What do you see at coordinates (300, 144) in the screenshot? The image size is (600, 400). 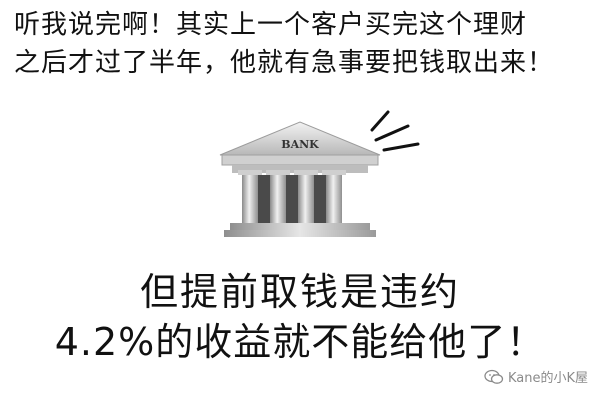 I see `bank-sign-text: BANK` at bounding box center [300, 144].